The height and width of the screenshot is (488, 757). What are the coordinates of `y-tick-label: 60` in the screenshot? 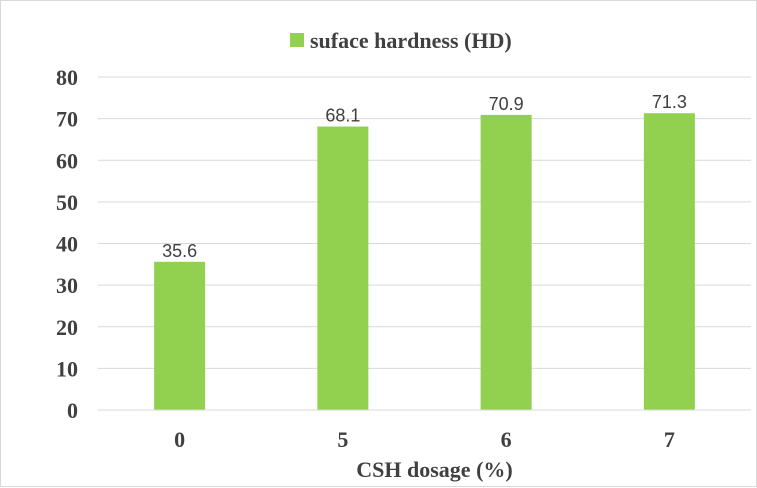 It's located at (67, 160).